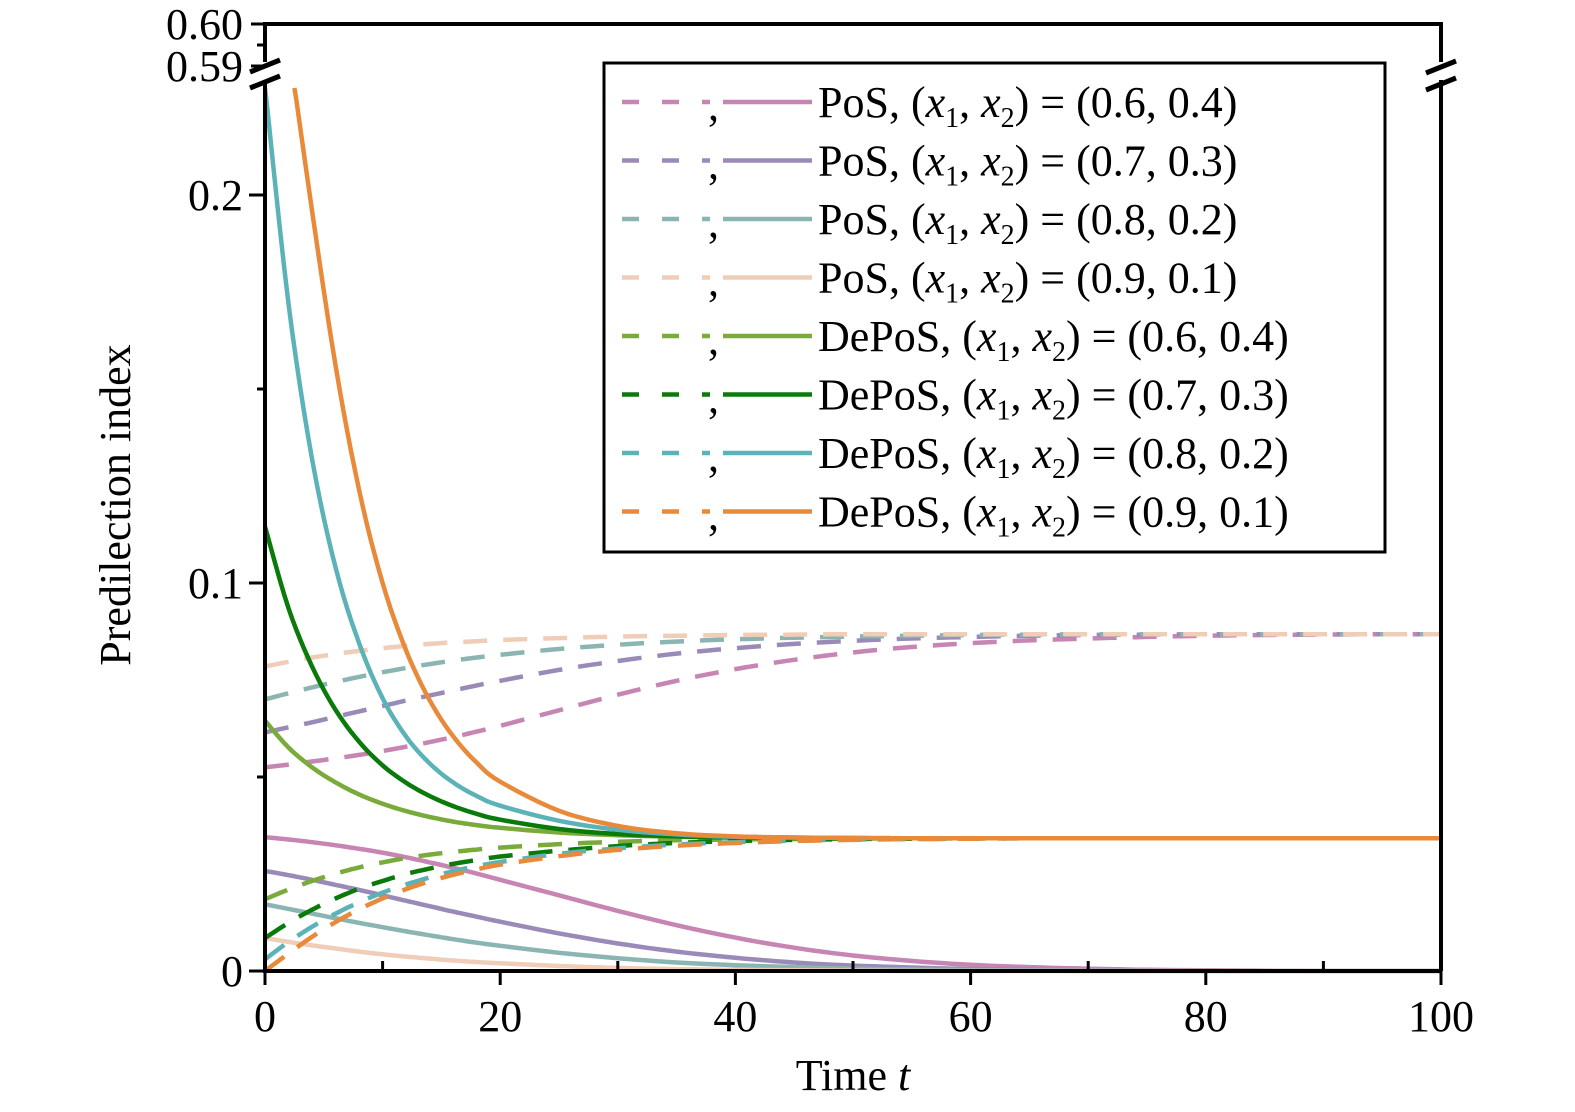 The image size is (1575, 1112). I want to click on x-tick-label: 40, so click(735, 1016).